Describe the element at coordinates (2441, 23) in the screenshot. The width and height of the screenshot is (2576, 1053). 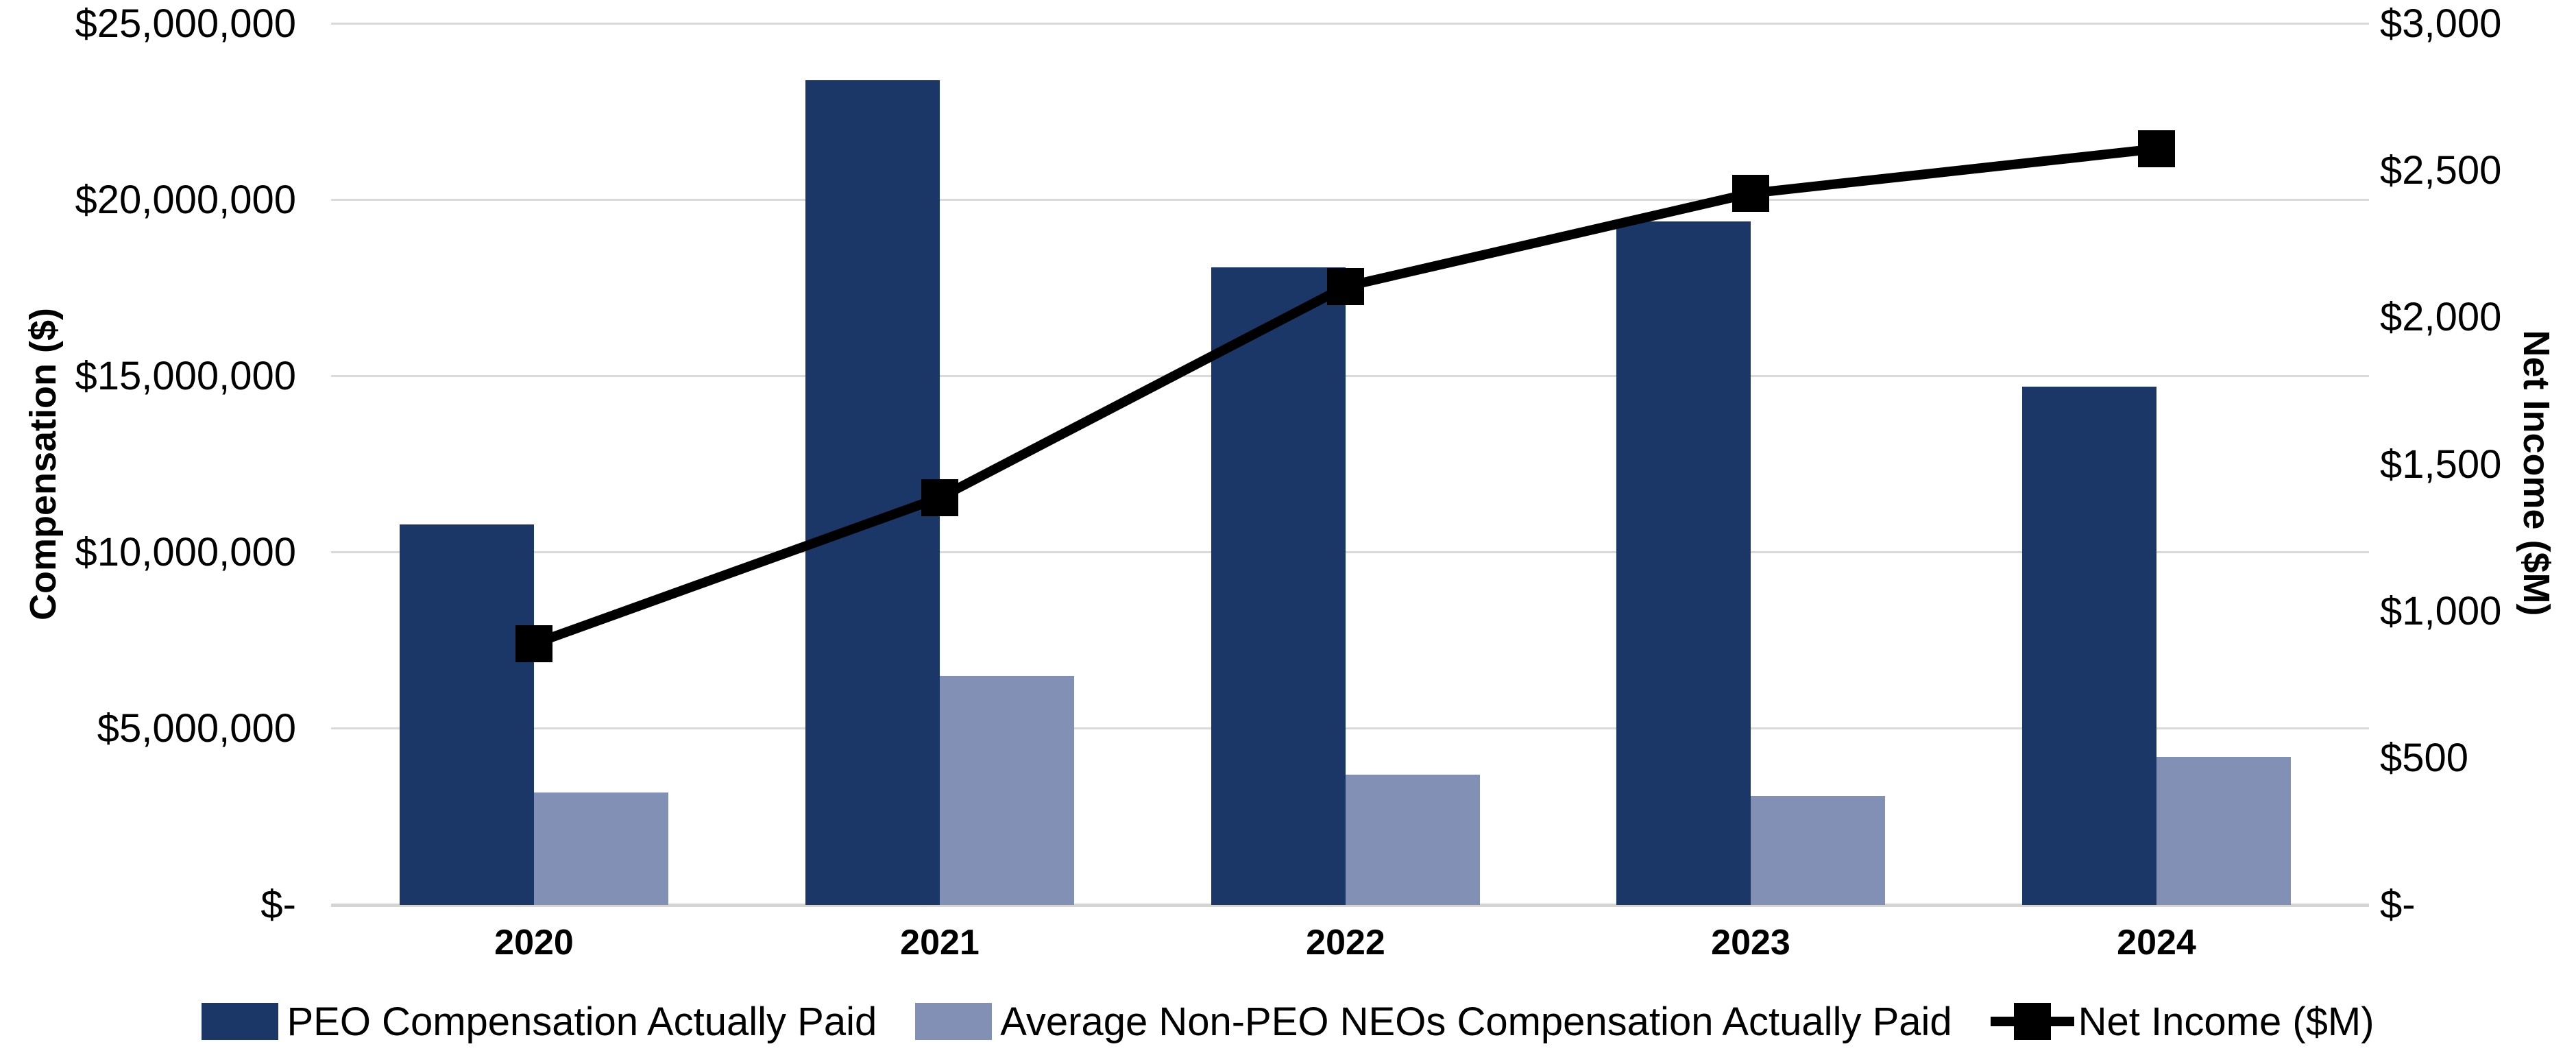
I see `right-axis-tick-label: $3,000` at that location.